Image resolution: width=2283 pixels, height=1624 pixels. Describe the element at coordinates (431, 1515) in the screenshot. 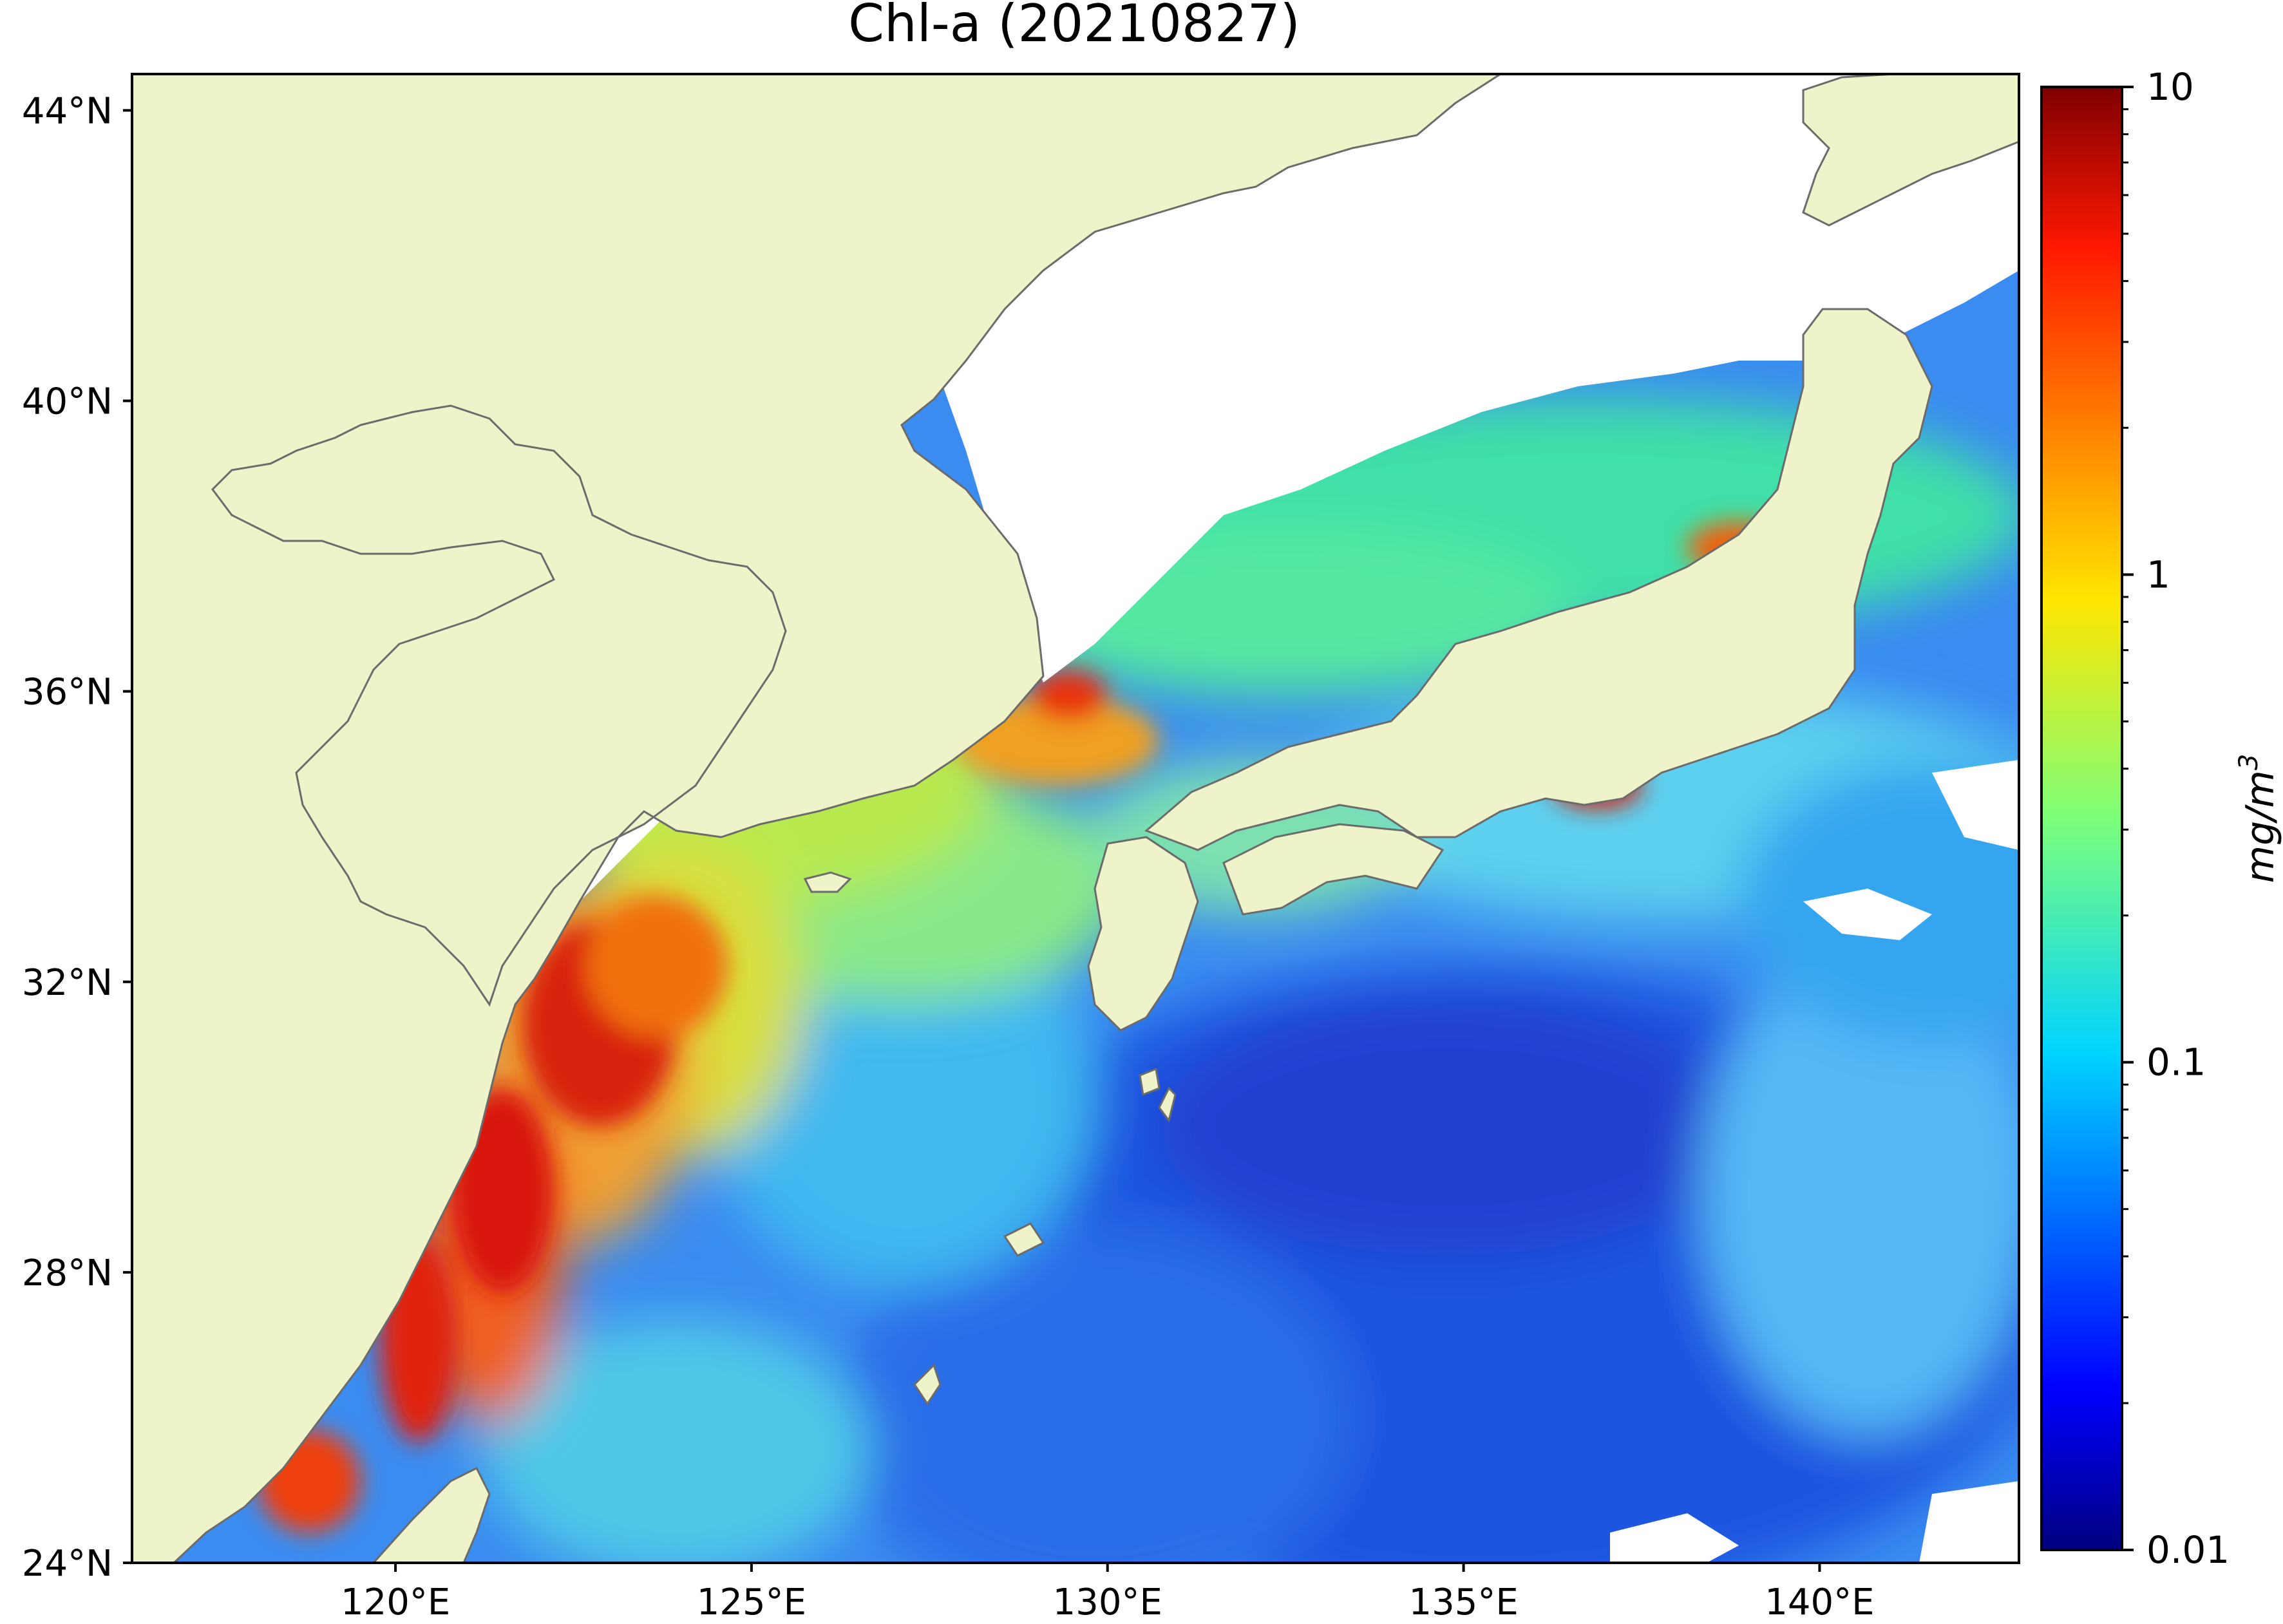

I see `landmass-taiwan` at that location.